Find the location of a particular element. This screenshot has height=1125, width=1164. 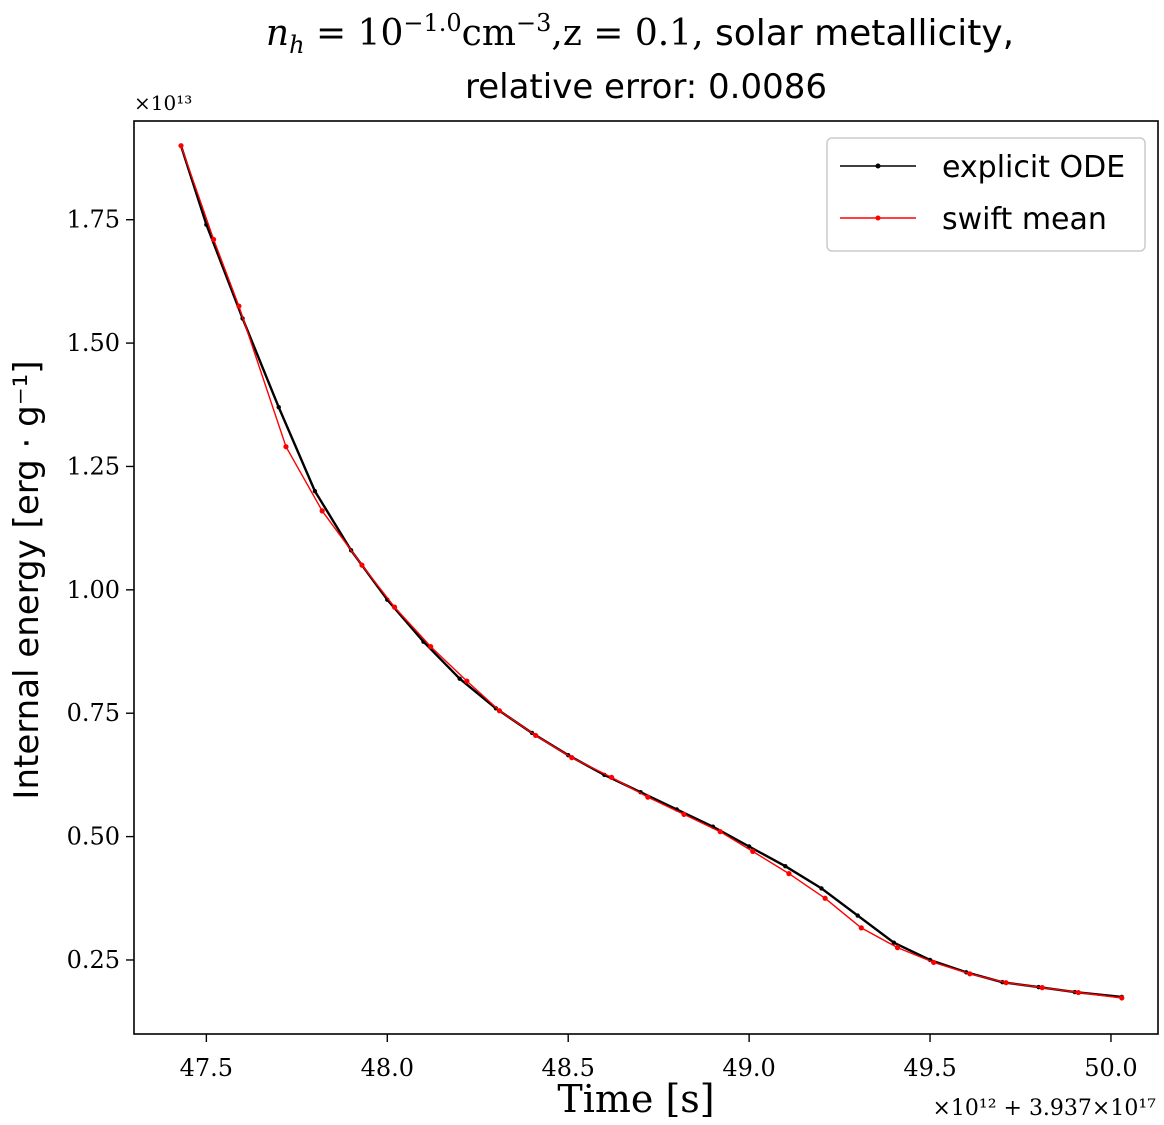

y-tick-label: 1.25 is located at coordinates (93, 466).